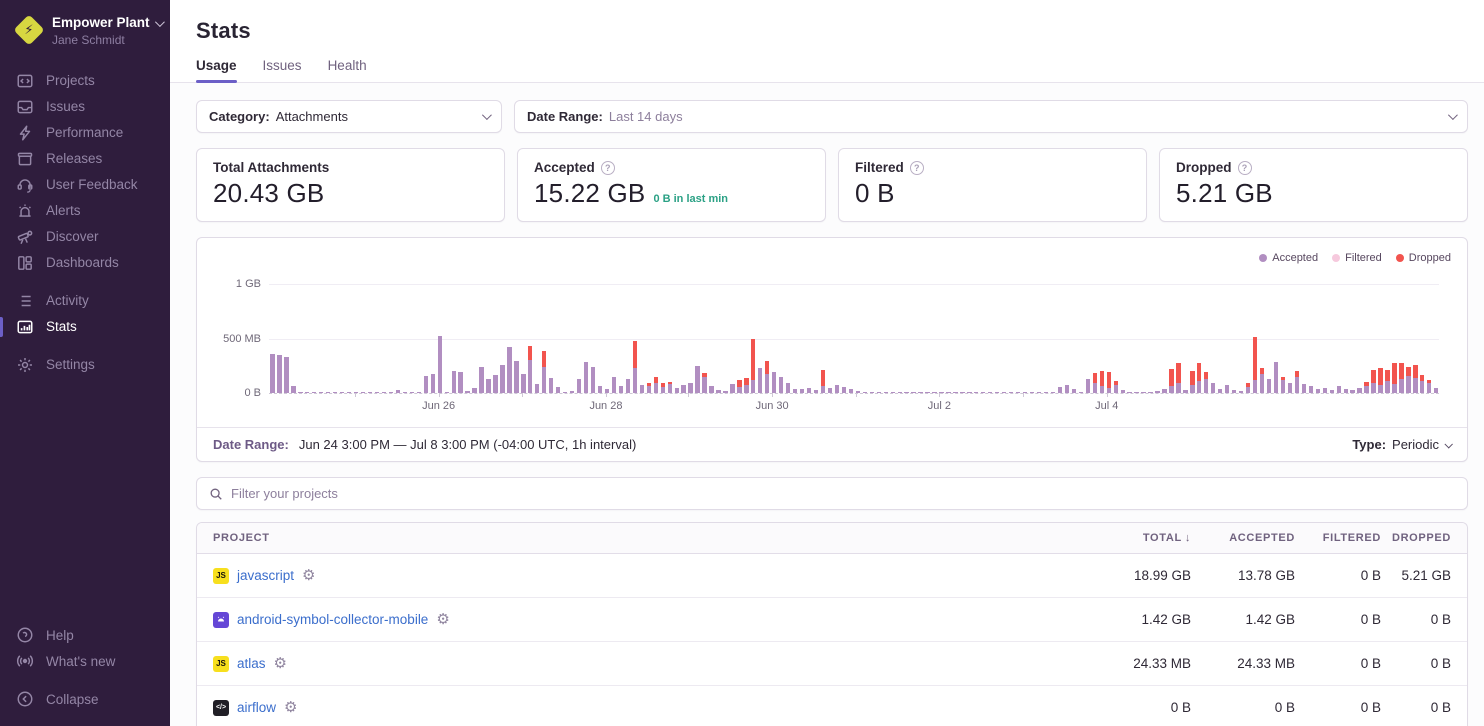  Describe the element at coordinates (991, 116) in the screenshot. I see `date-range-select: Date Range: Last 14 days` at that location.